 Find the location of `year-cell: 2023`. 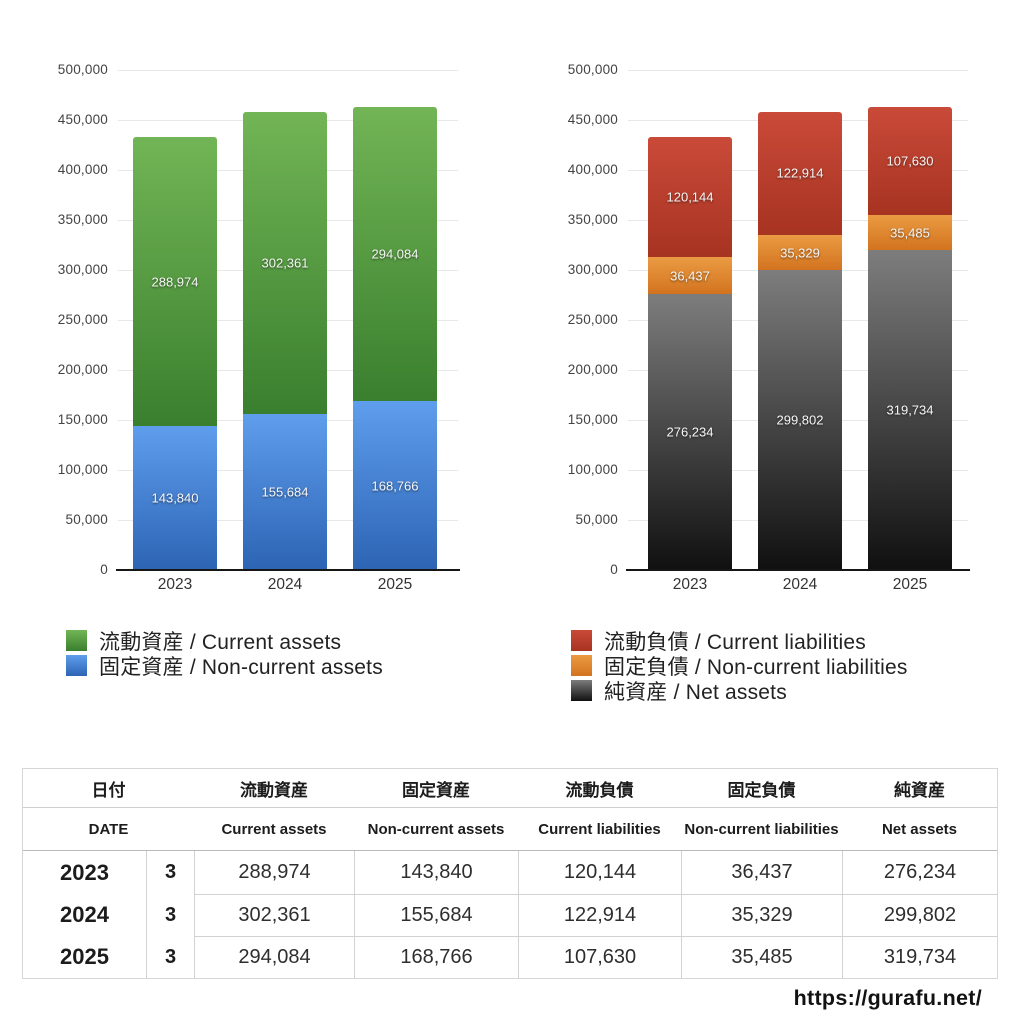

year-cell: 2023 is located at coordinates (84, 872).